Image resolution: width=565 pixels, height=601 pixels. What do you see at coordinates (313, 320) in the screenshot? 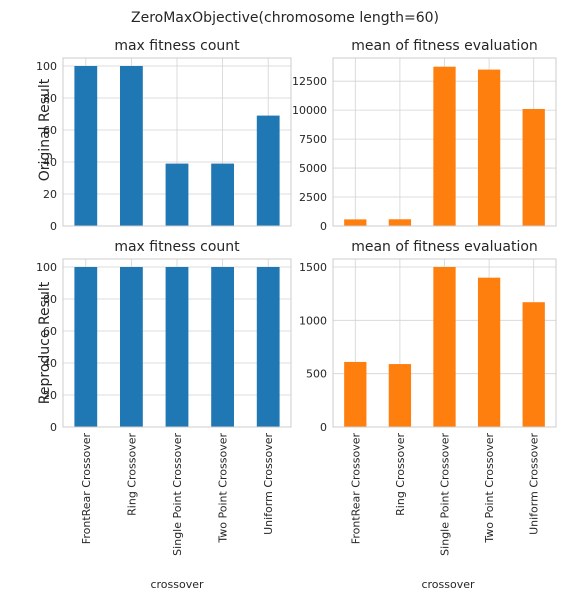
I see `y-tick-label: 1000` at bounding box center [313, 320].